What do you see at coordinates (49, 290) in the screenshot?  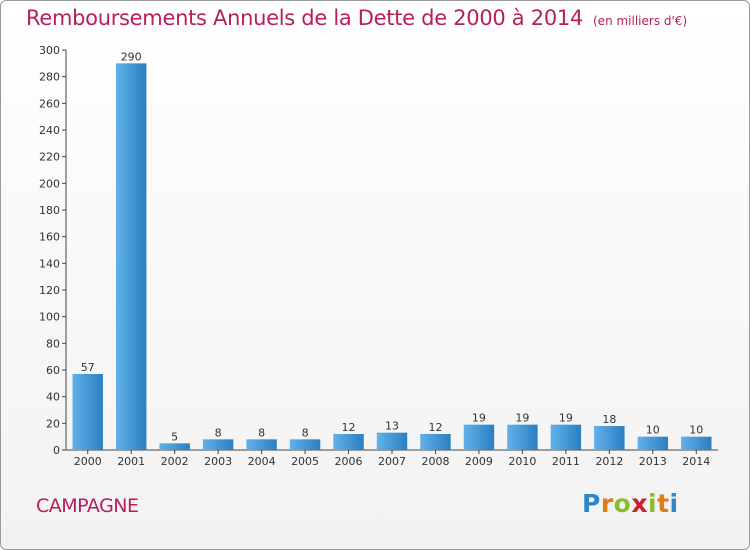 I see `y-tick-label: 120` at bounding box center [49, 290].